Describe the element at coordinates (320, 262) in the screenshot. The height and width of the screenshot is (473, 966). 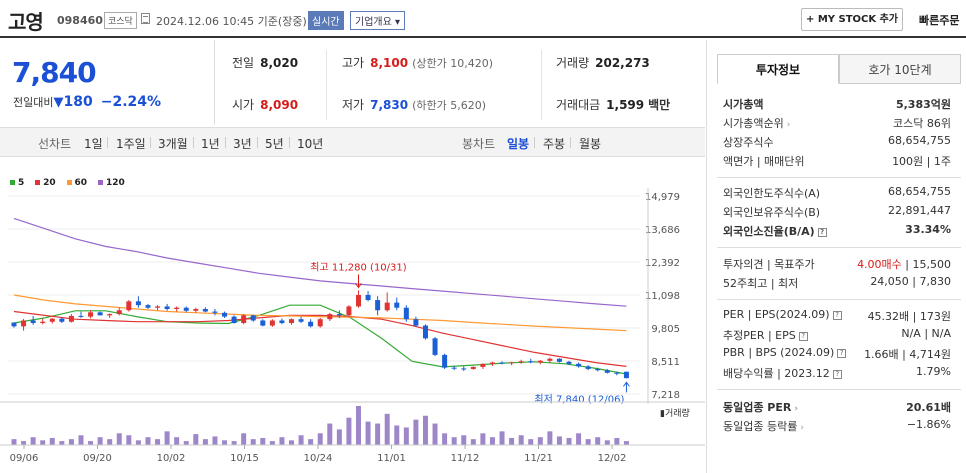
I see `ma120-line` at that location.